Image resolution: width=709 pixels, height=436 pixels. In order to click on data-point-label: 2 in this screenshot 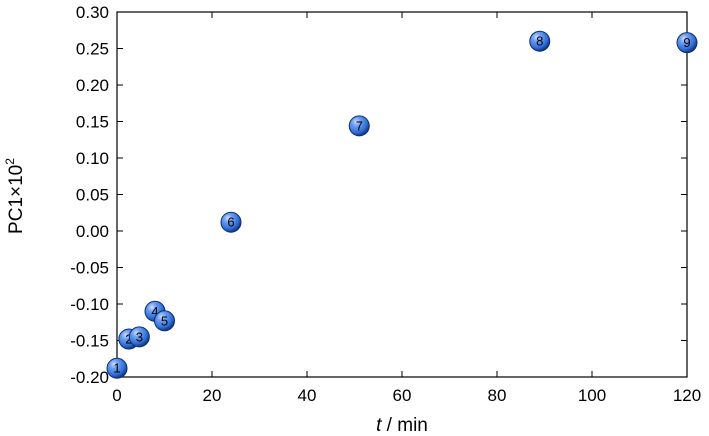, I will do `click(128, 339)`.